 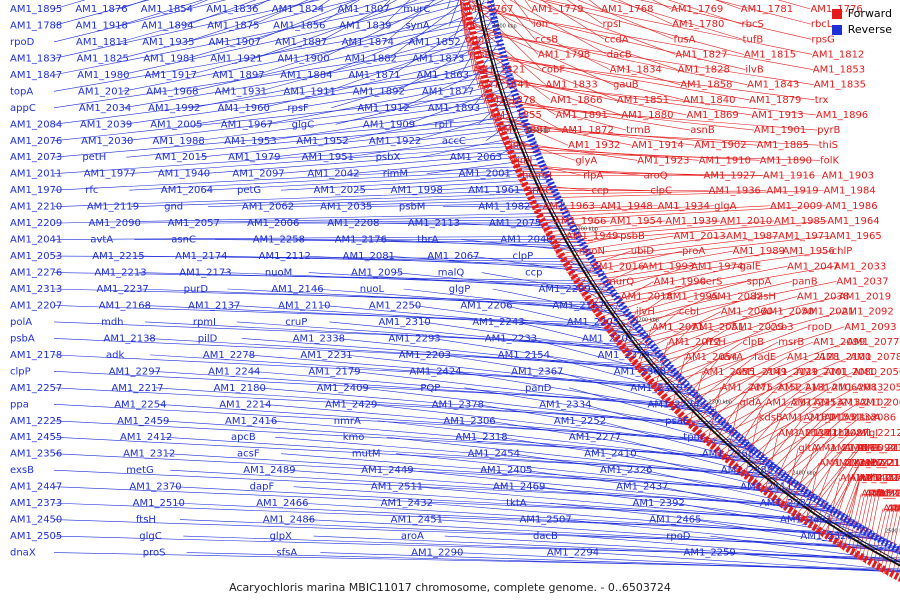 What do you see at coordinates (238, 75) in the screenshot?
I see `reverse-gene-label: AM1_1897` at bounding box center [238, 75].